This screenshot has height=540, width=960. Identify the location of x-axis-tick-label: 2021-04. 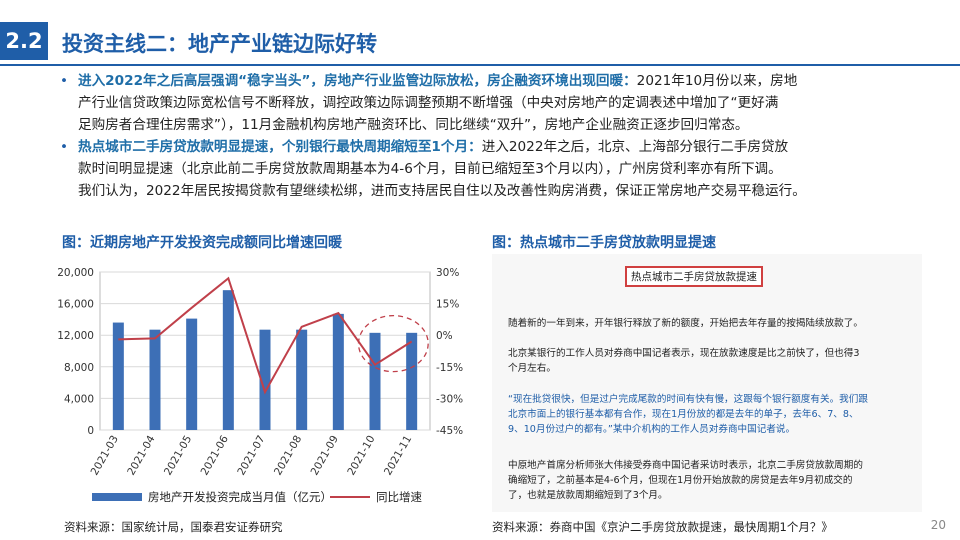
(141, 455).